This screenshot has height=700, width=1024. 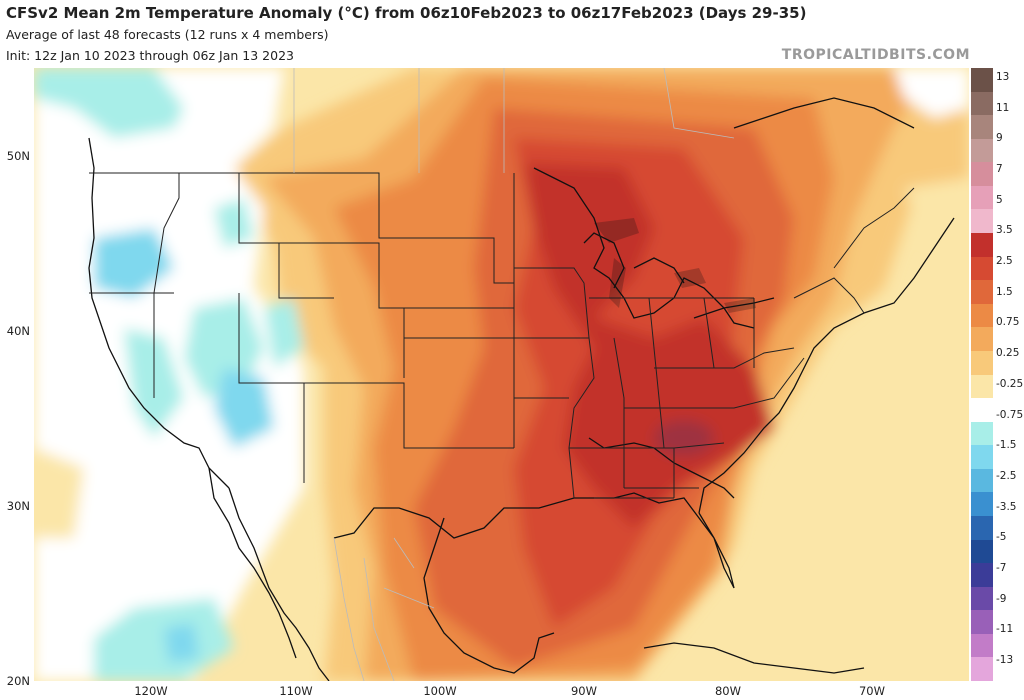 I want to click on colorbar-label: -13, so click(x=1005, y=660).